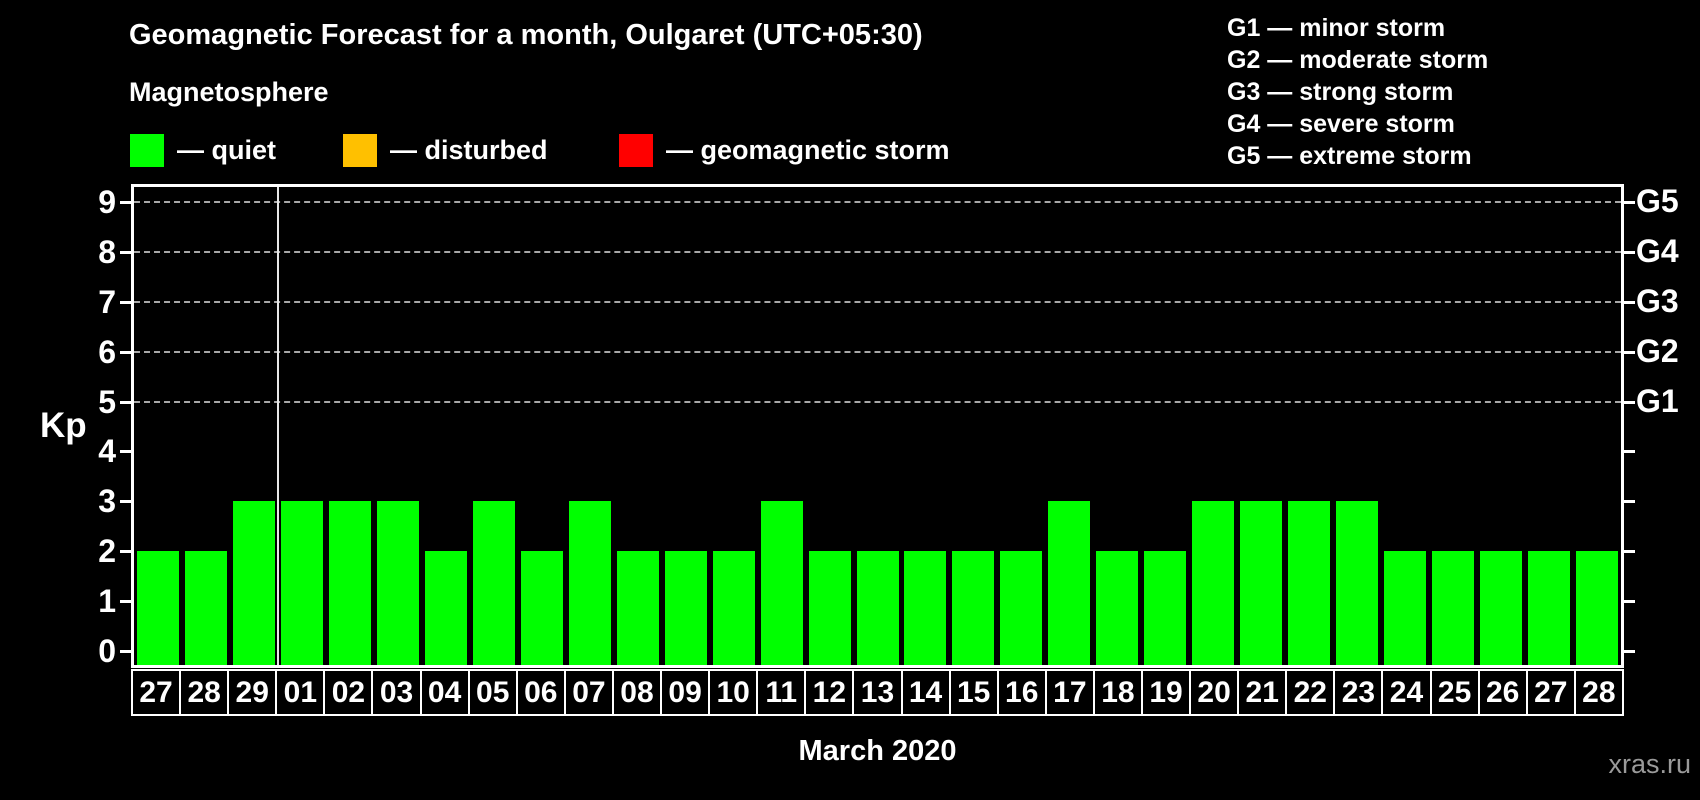 The width and height of the screenshot is (1700, 800). I want to click on y-tick-label: 0, so click(107, 651).